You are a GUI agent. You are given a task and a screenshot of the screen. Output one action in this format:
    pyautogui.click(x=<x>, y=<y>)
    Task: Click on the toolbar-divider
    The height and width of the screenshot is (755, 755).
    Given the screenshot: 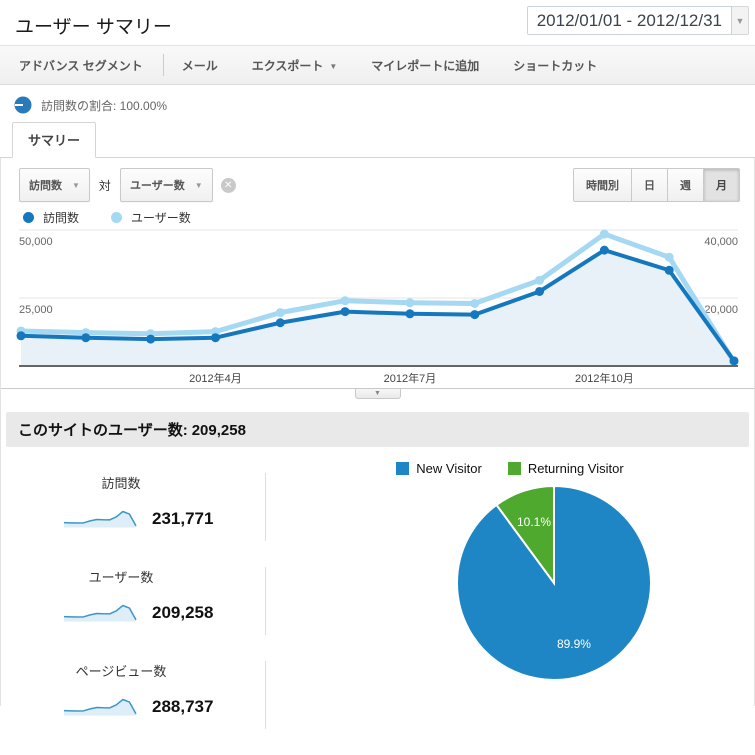 What is the action you would take?
    pyautogui.click(x=163, y=65)
    